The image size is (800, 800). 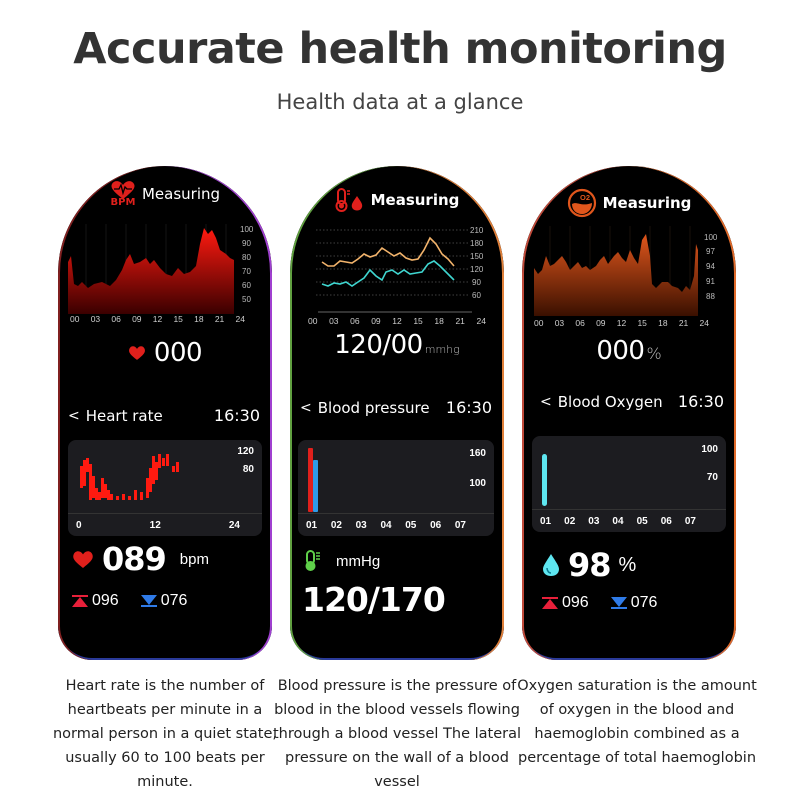 I want to click on svg-text: 80, so click(x=246, y=257).